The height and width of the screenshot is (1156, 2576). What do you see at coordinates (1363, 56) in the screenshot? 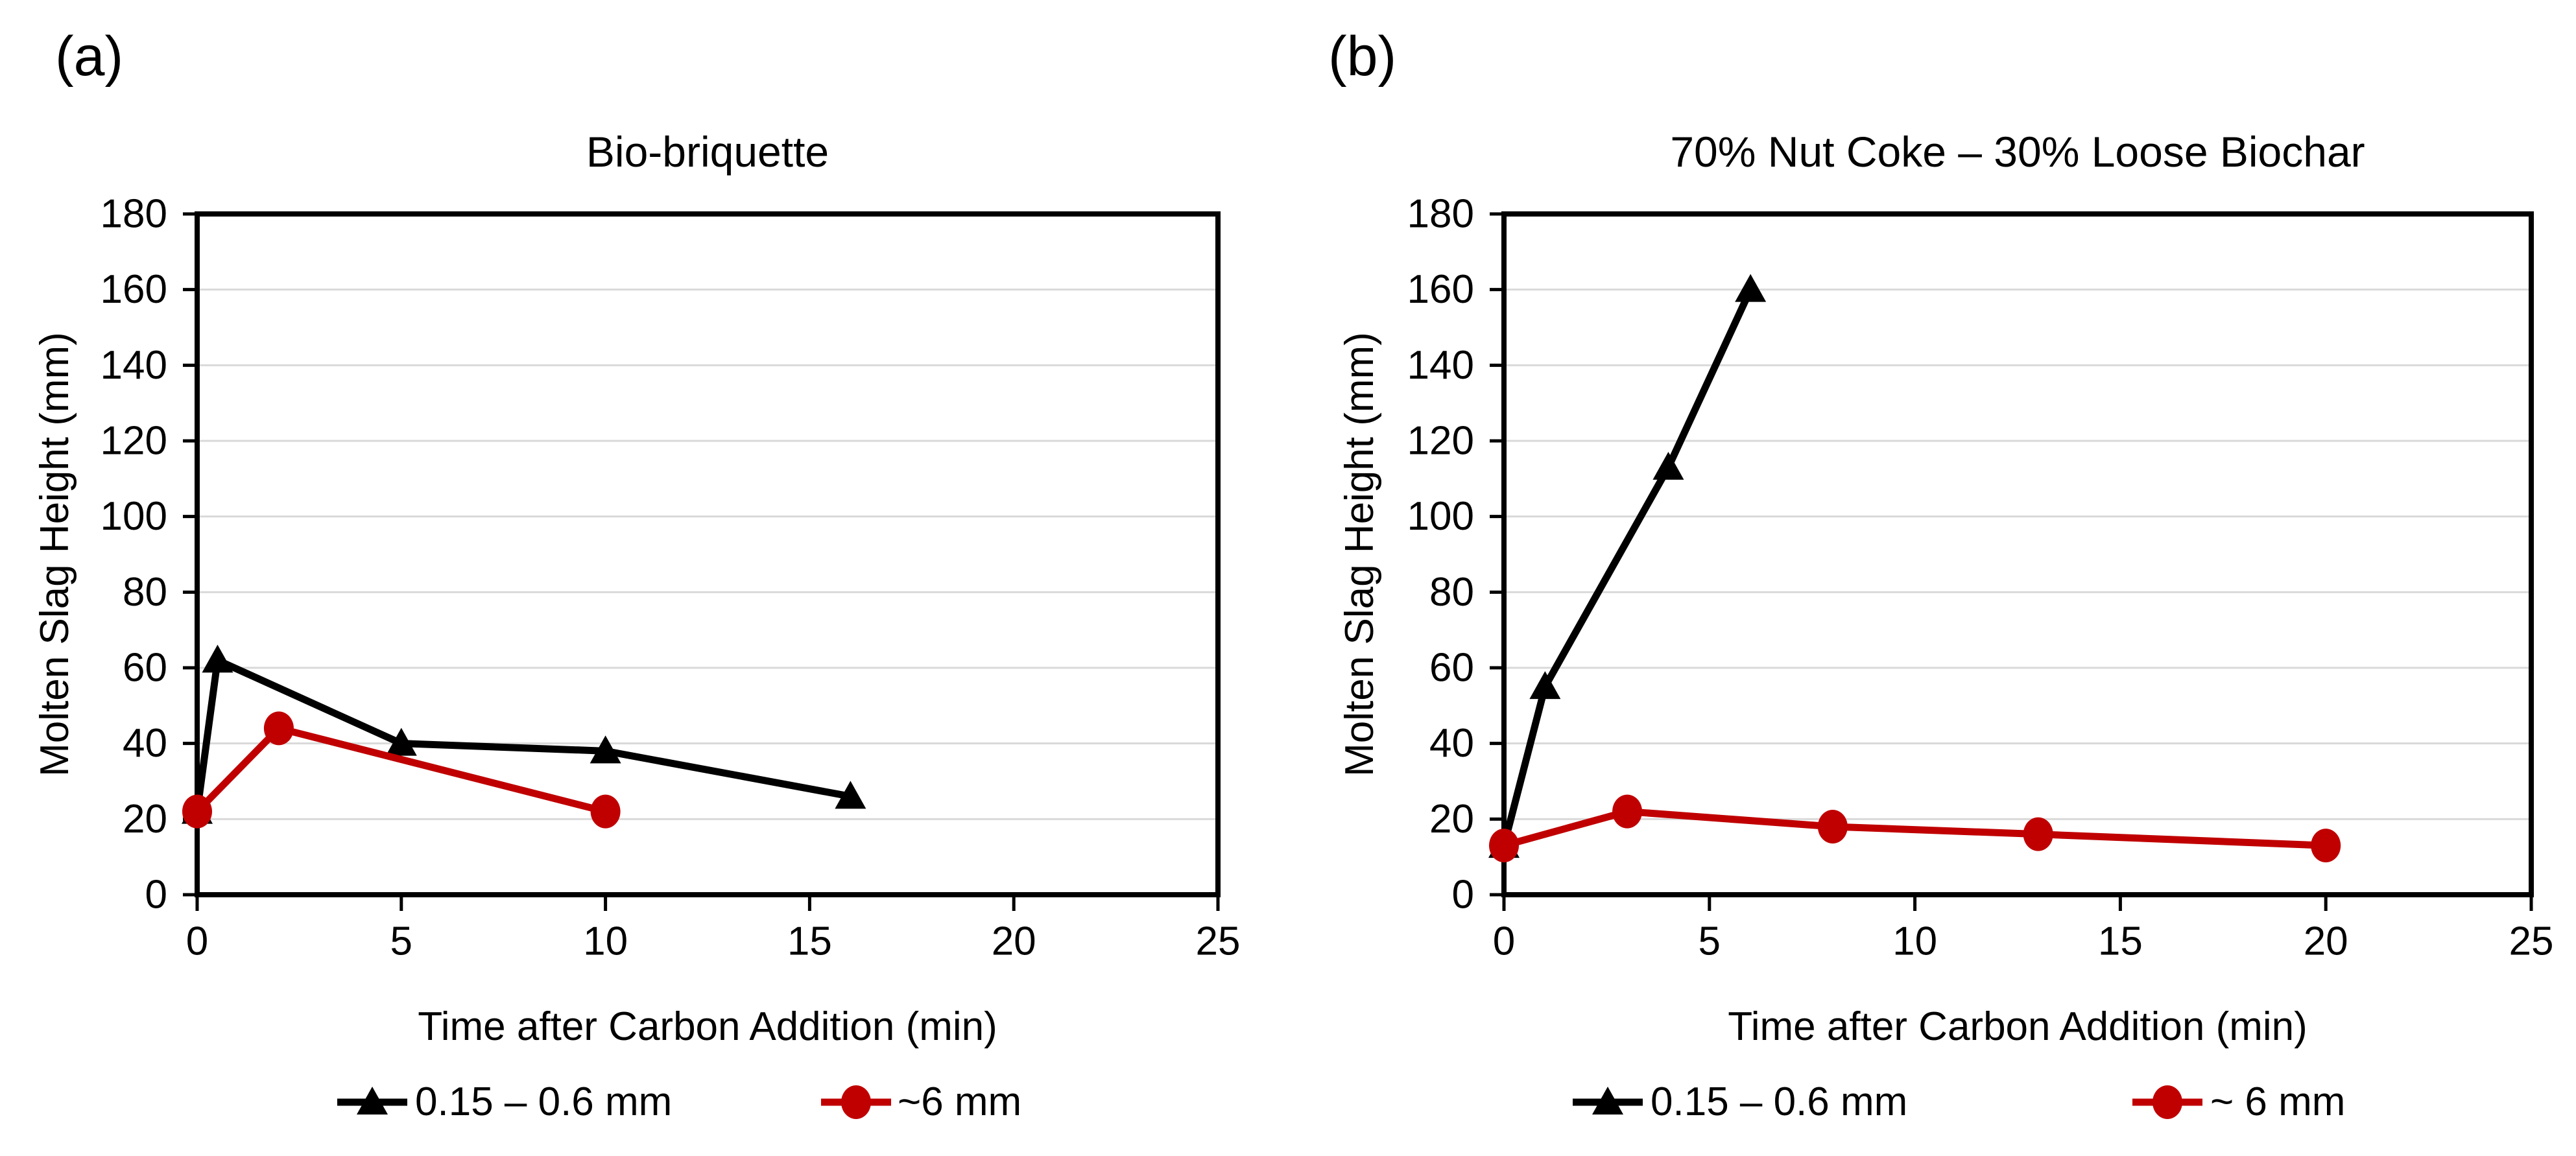
I see `panel-b-letter: (b)` at bounding box center [1363, 56].